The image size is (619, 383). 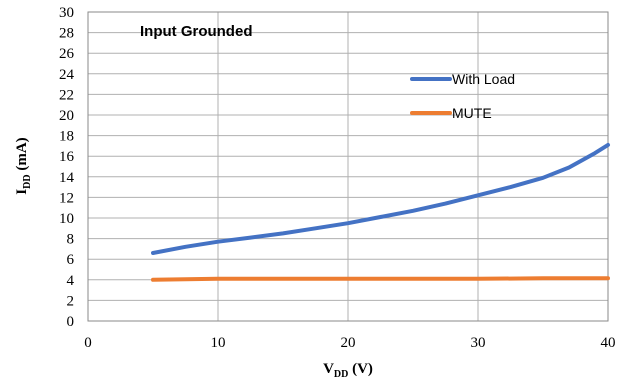 I want to click on x-tick-label: 20, so click(x=348, y=343).